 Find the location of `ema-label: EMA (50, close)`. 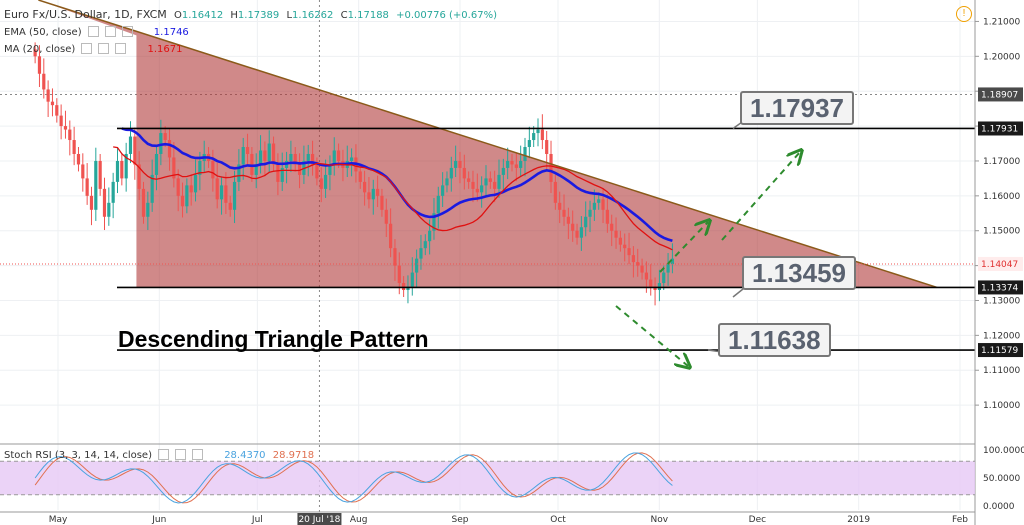

ema-label: EMA (50, close) is located at coordinates (43, 32).